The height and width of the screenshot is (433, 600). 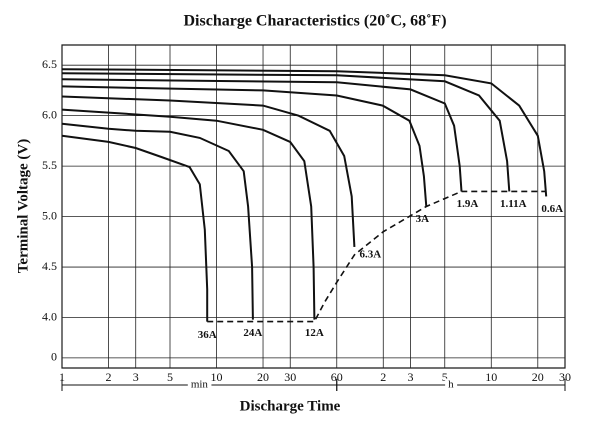 I want to click on unit-label: h, so click(x=451, y=385).